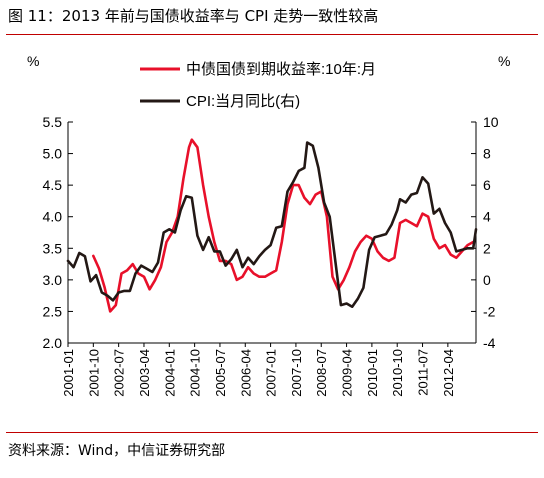 The height and width of the screenshot is (478, 544). Describe the element at coordinates (195, 373) in the screenshot. I see `x-tick-label: 2004-10` at that location.